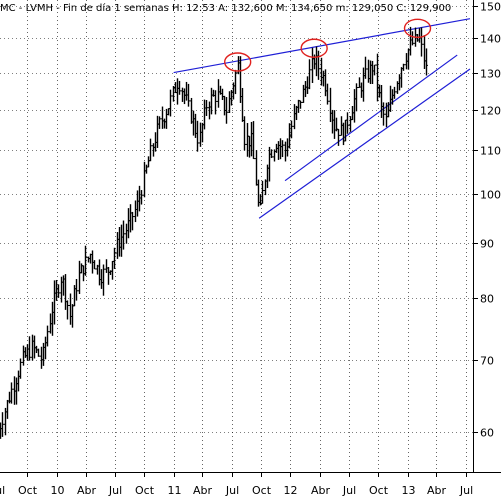 This screenshot has width=501, height=498. What do you see at coordinates (490, 7) in the screenshot?
I see `y-tick-label: 150` at bounding box center [490, 7].